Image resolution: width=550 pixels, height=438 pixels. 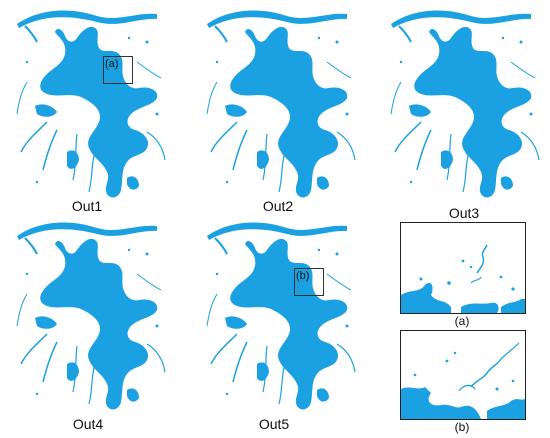 What do you see at coordinates (87, 102) in the screenshot?
I see `map-panel-out1` at bounding box center [87, 102].